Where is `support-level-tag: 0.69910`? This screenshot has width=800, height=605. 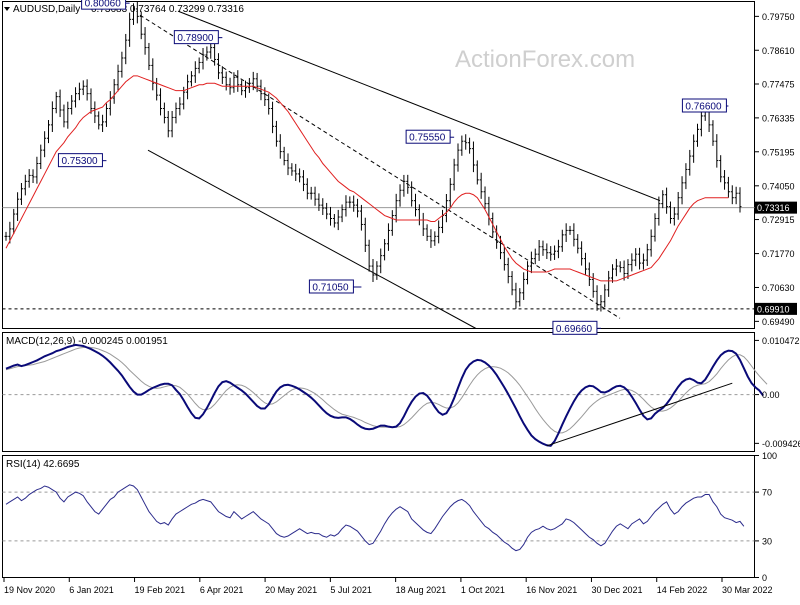
support-level-tag: 0.69910 is located at coordinates (773, 309).